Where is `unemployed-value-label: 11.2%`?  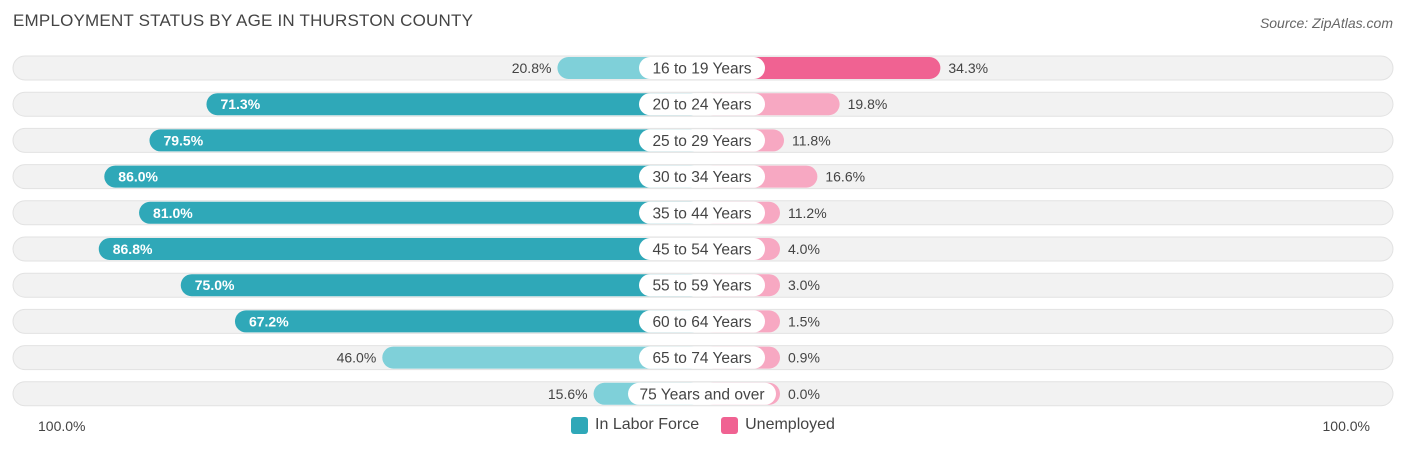 unemployed-value-label: 11.2% is located at coordinates (807, 213).